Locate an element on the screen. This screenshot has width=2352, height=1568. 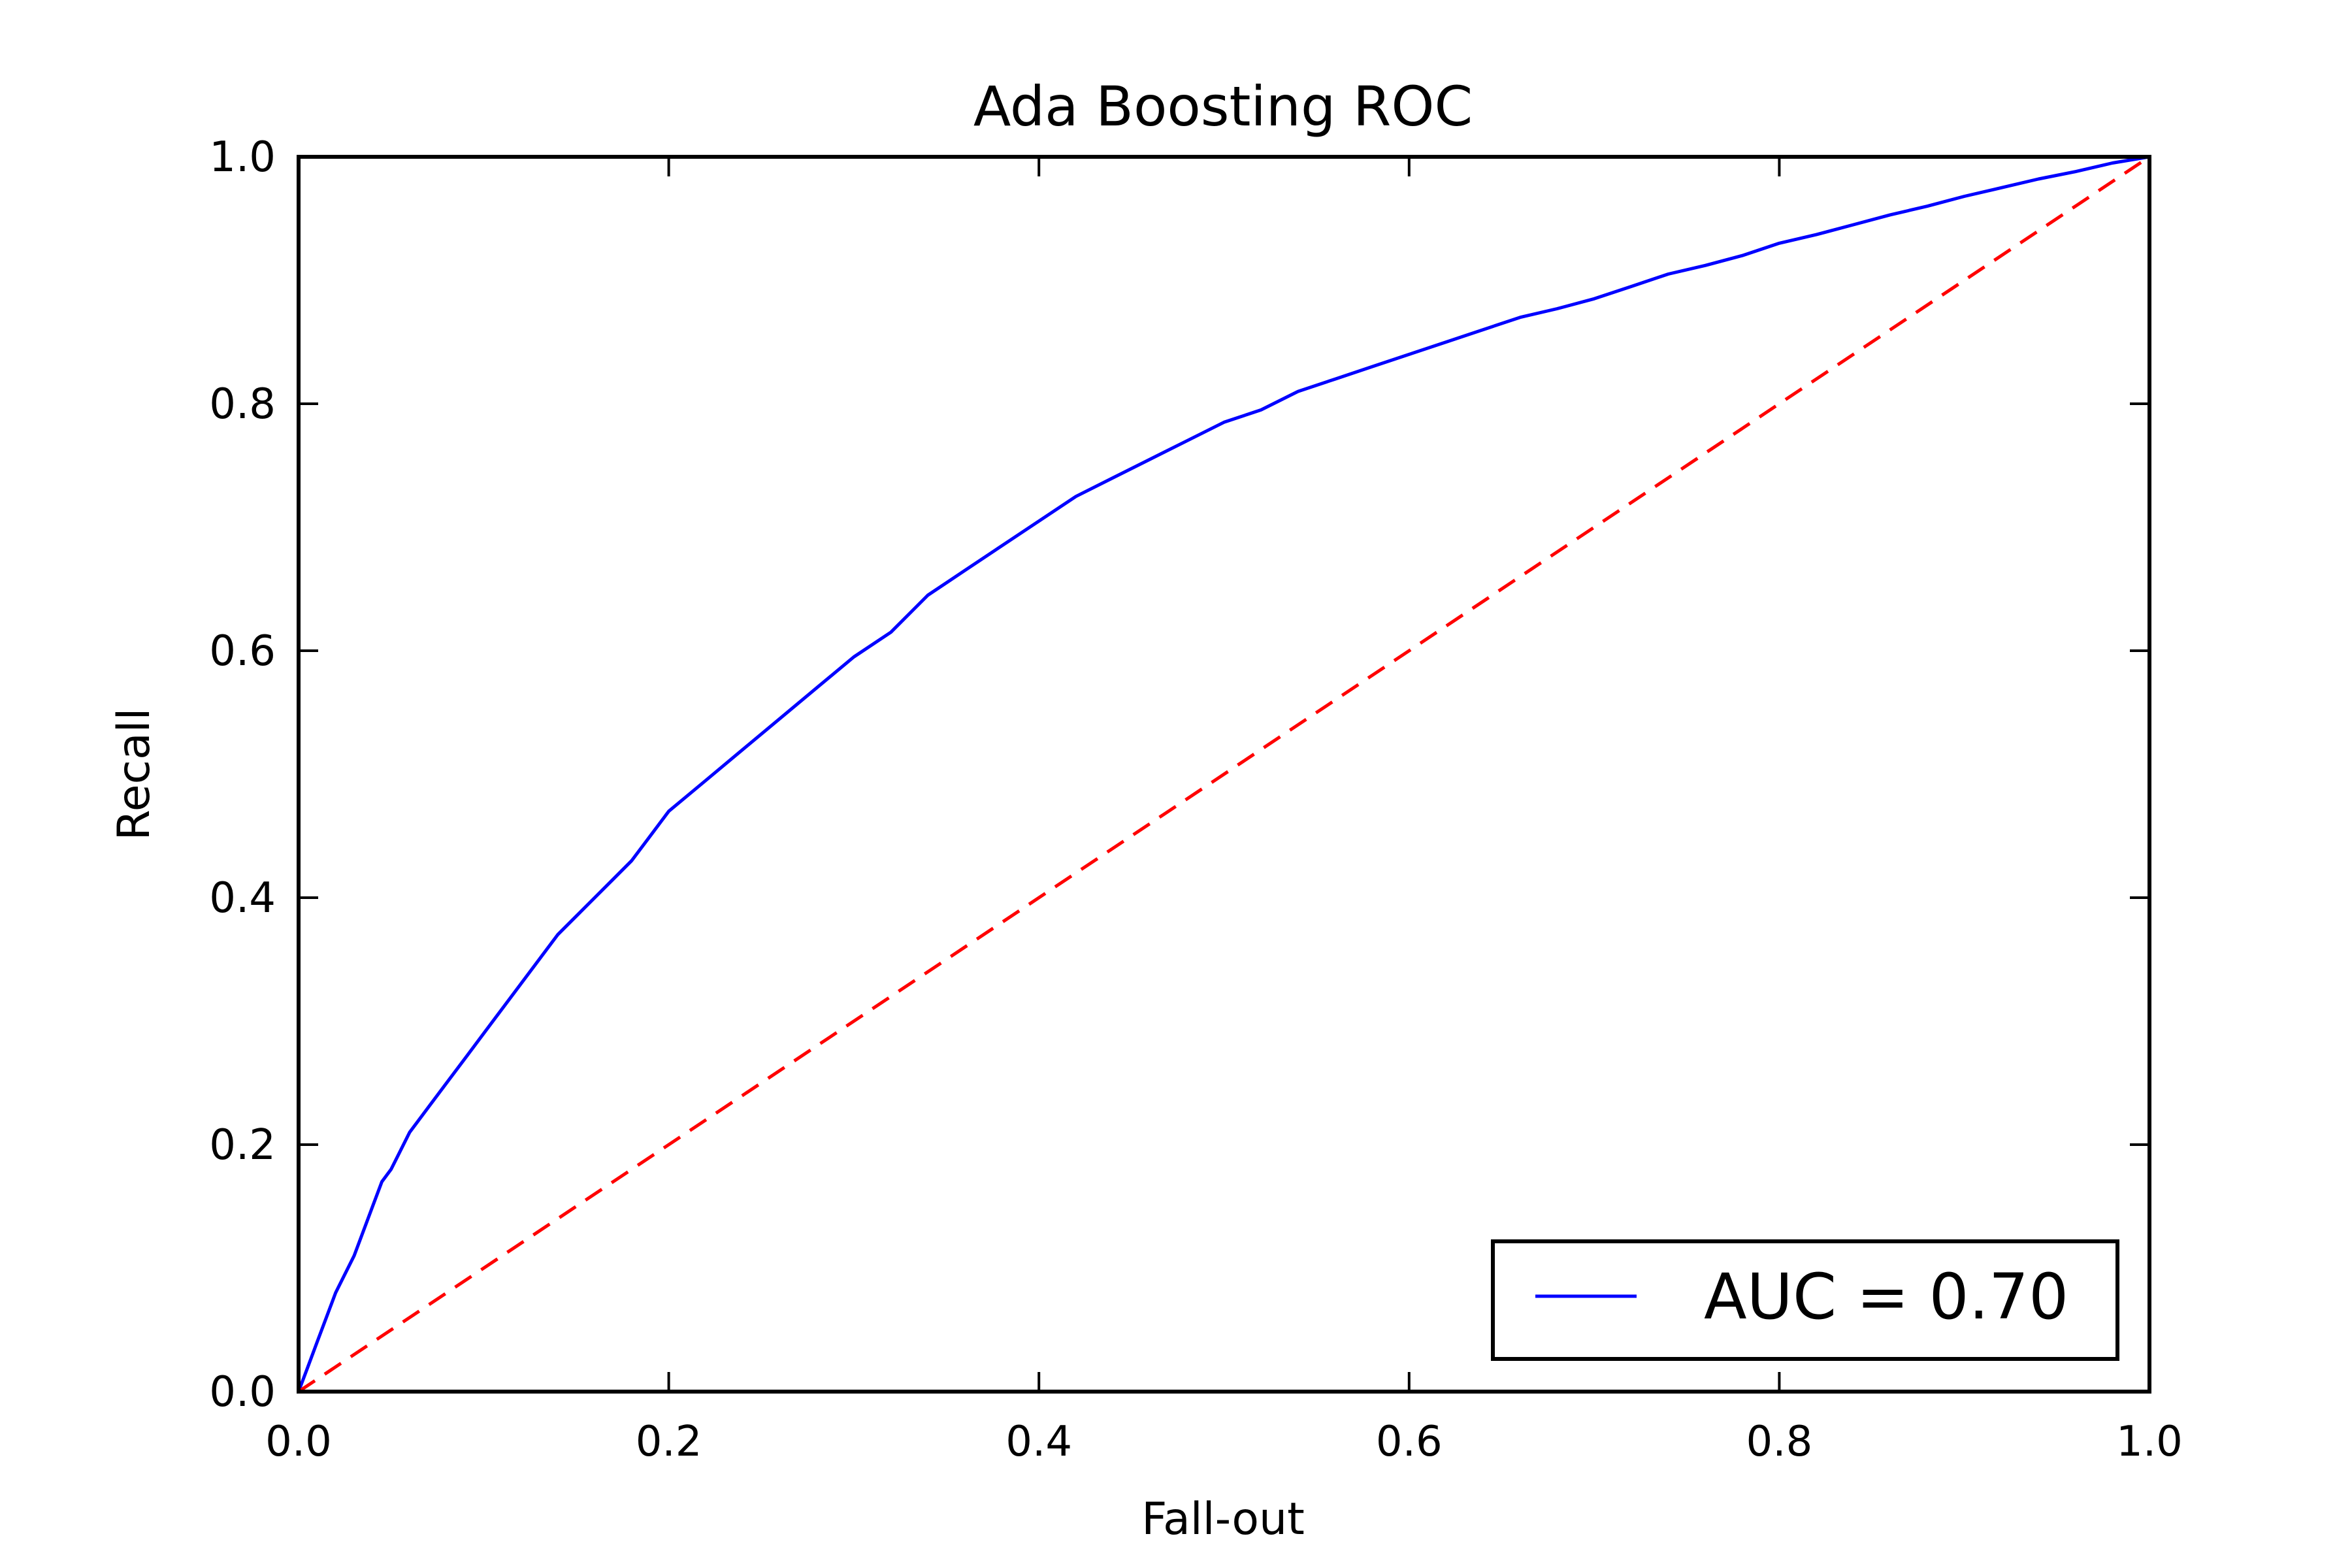
y-tick-label: 0.2 is located at coordinates (242, 1145).